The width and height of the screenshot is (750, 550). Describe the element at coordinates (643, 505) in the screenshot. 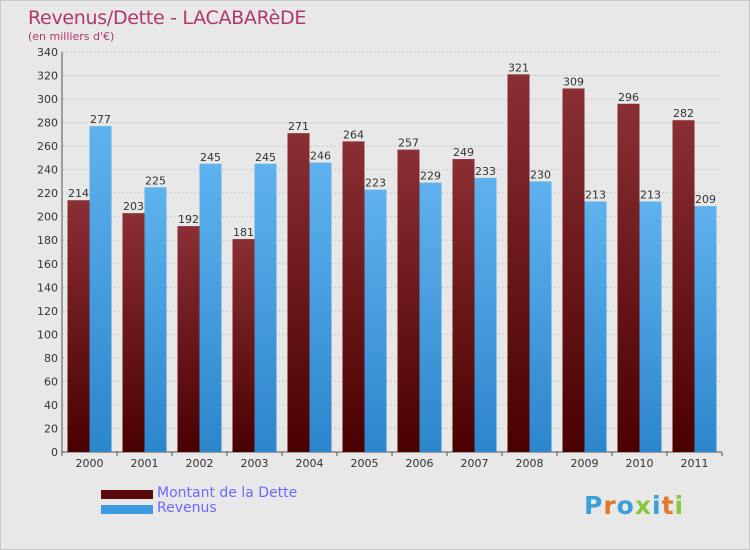

I see `logo-letter: x` at that location.